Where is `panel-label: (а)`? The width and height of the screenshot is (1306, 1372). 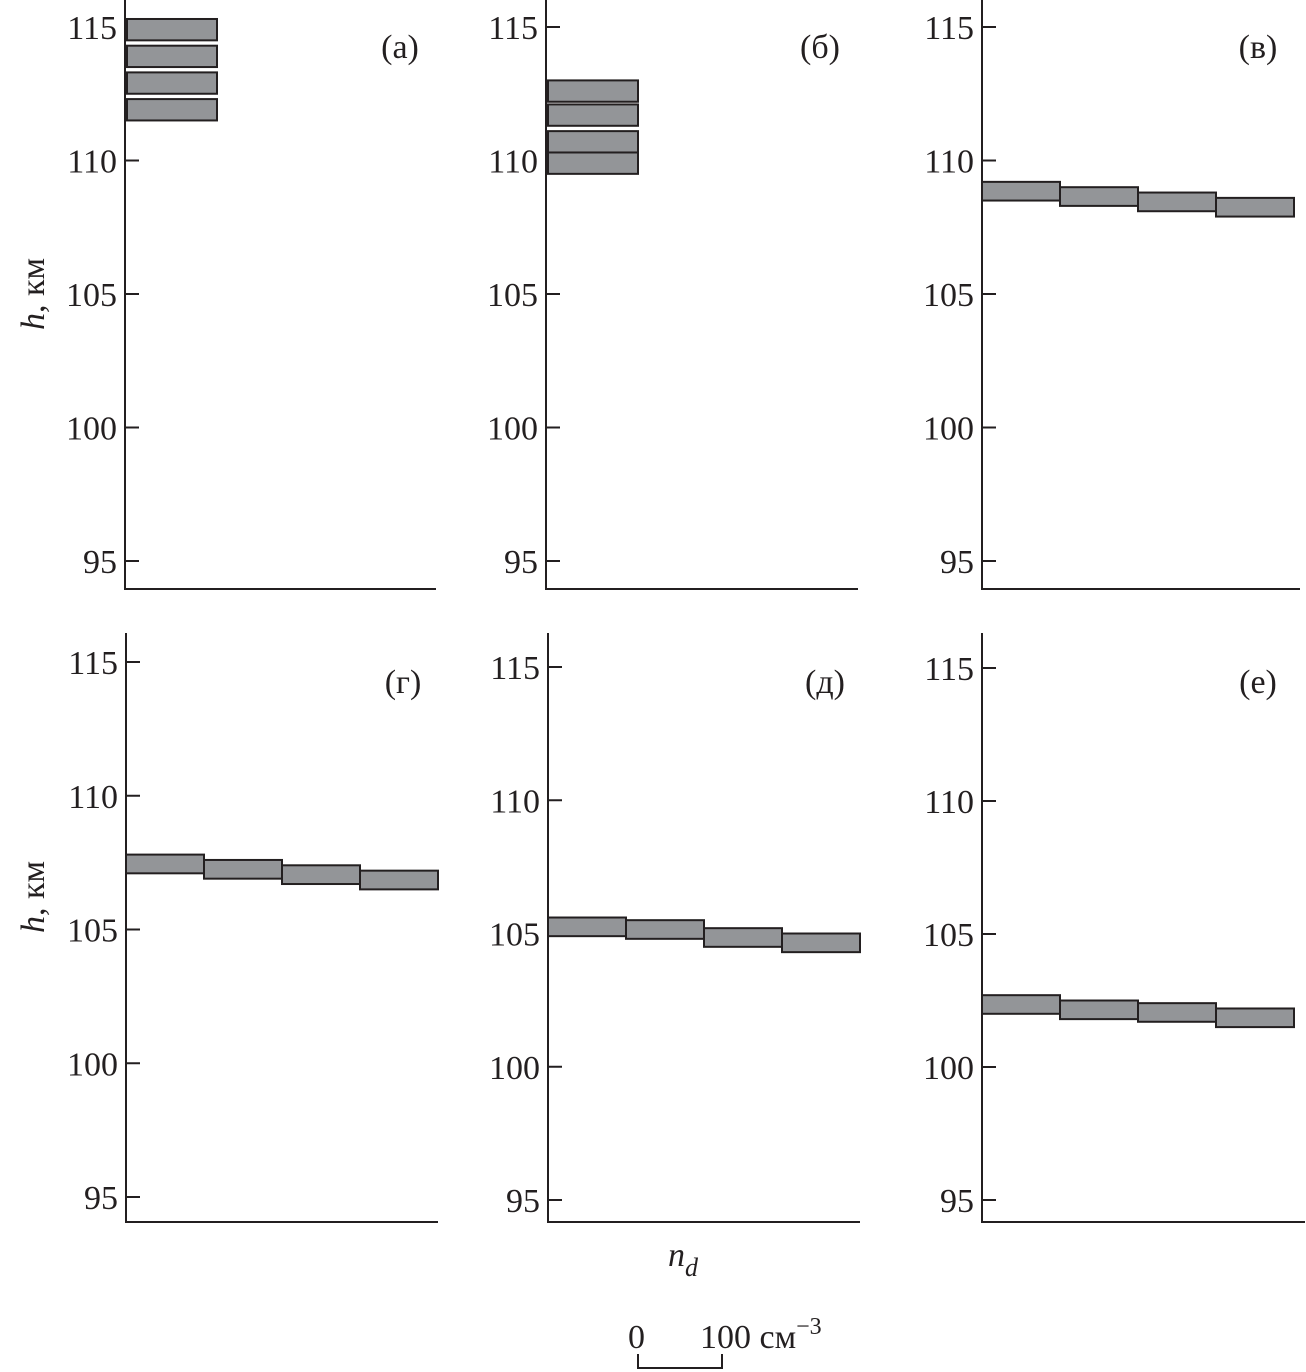
panel-label: (а) is located at coordinates (400, 47).